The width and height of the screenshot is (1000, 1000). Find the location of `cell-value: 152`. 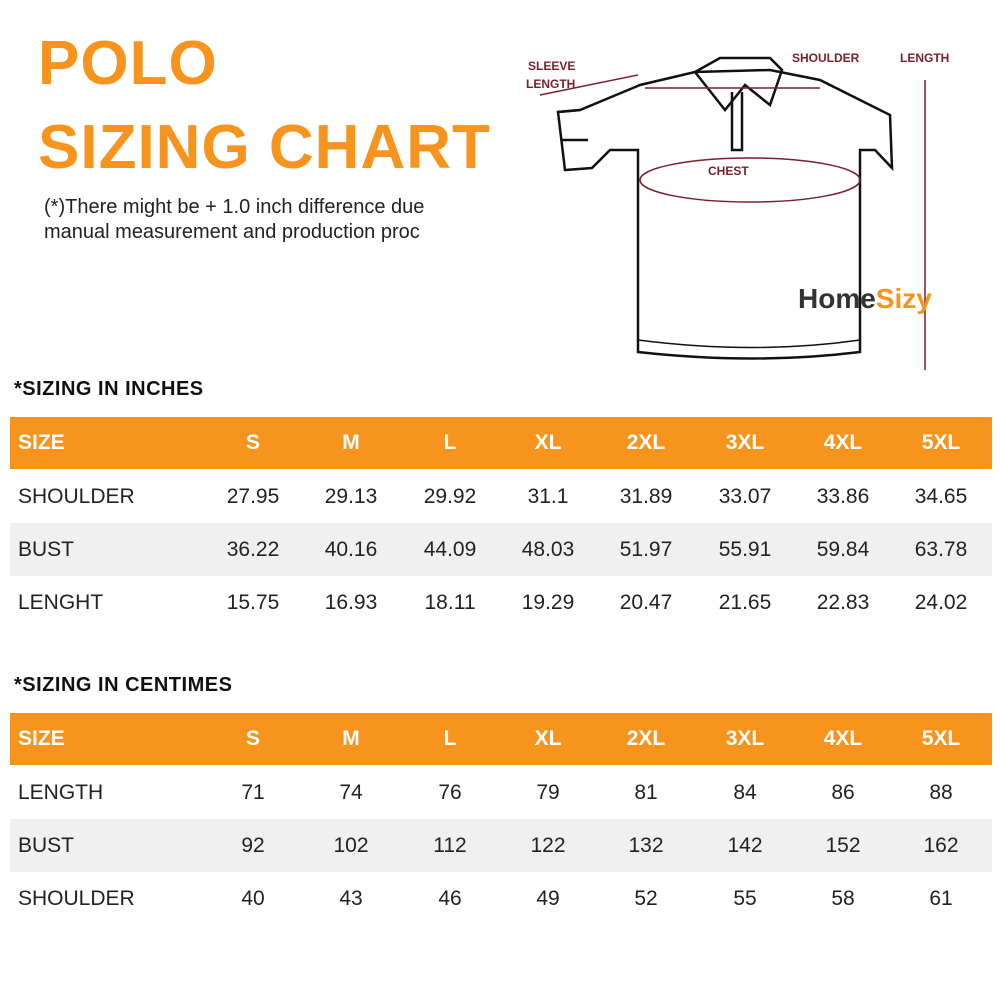

cell-value: 152 is located at coordinates (843, 845).